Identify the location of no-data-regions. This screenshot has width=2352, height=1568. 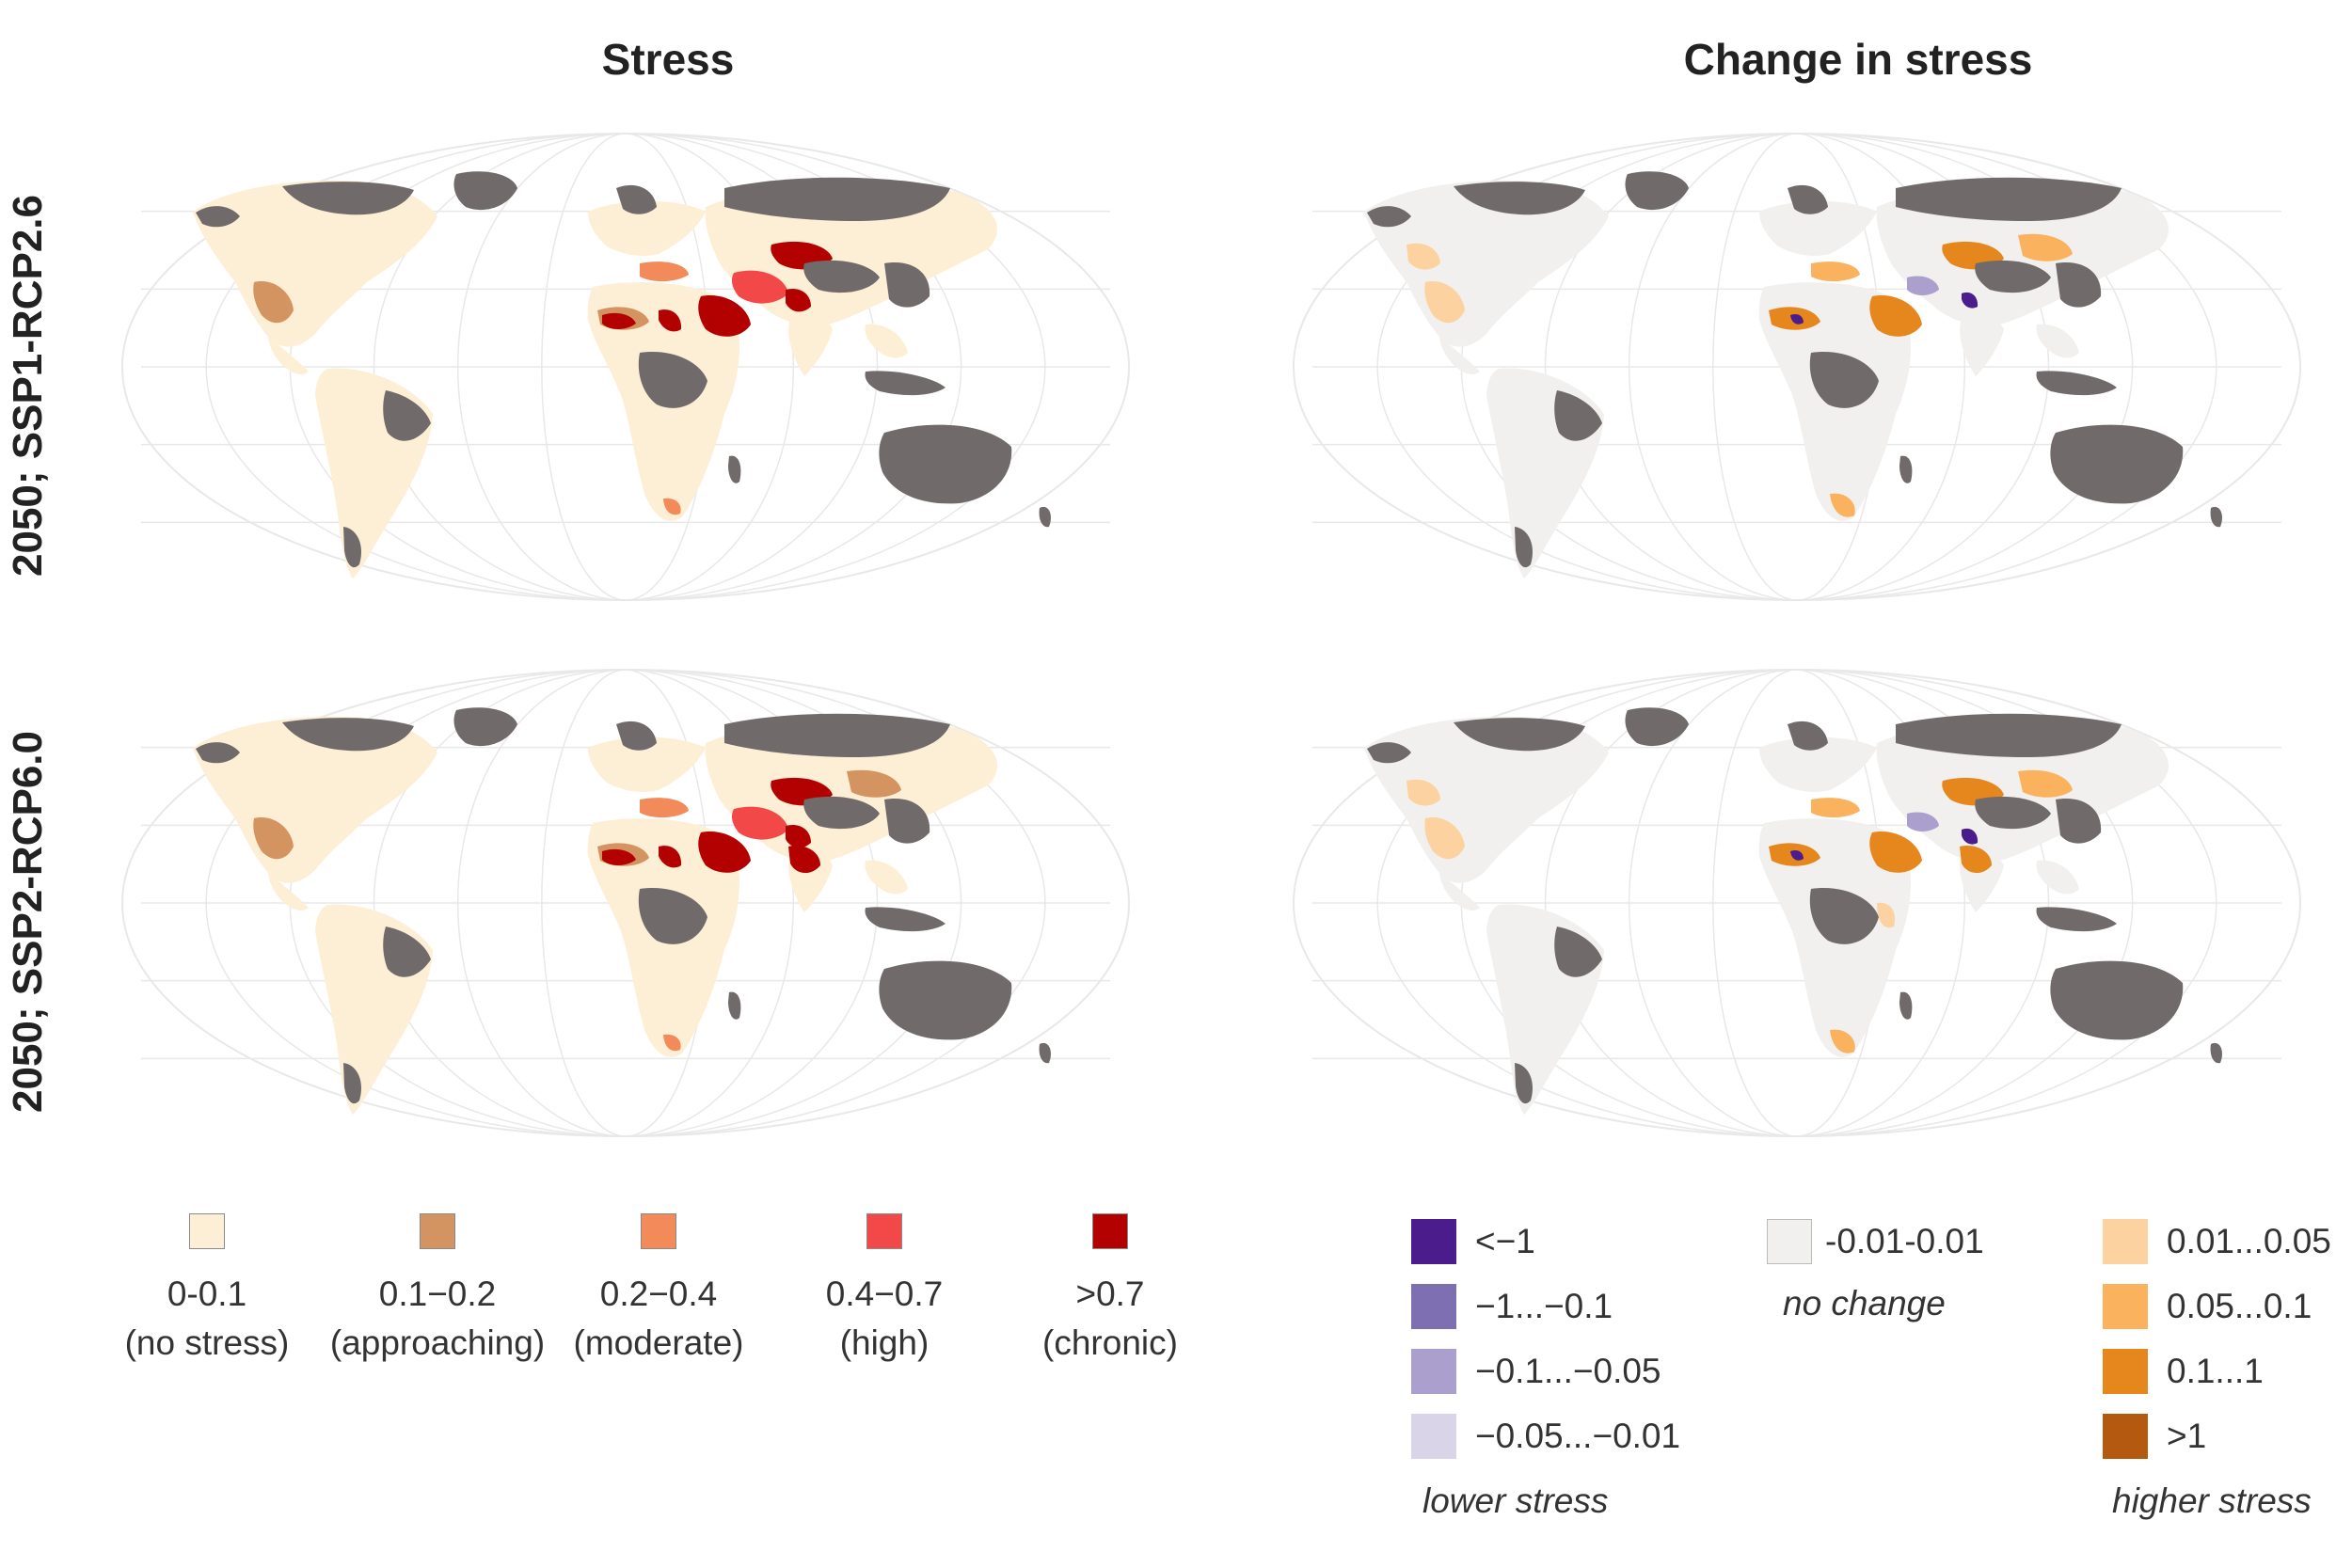
(1794, 906).